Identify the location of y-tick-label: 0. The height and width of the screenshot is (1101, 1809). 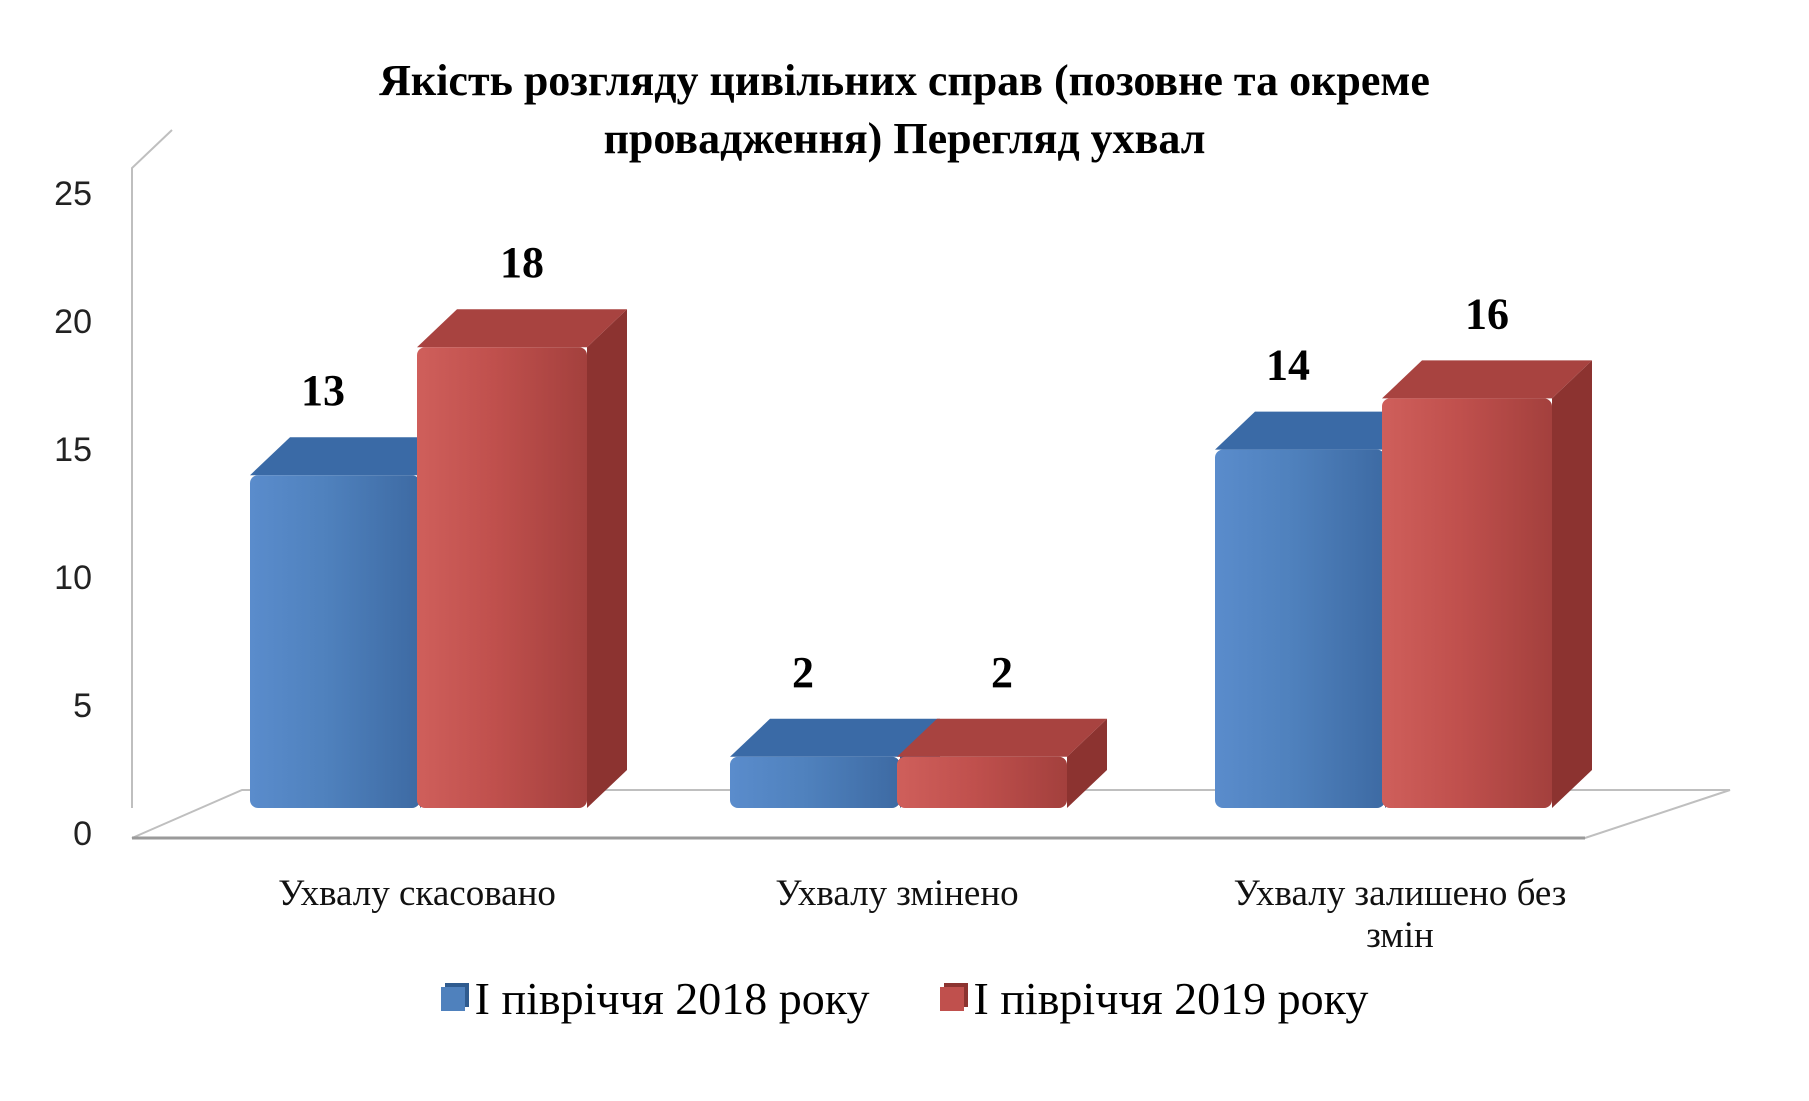
(82, 834).